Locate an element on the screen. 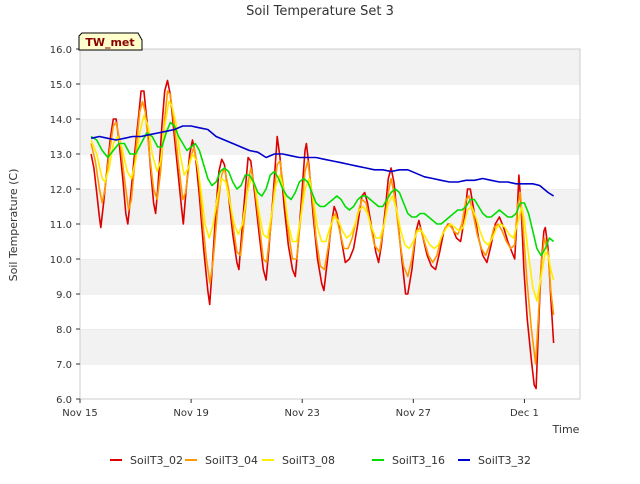 The width and height of the screenshot is (640, 484). legend-label: SoilT3_32 is located at coordinates (504, 460).